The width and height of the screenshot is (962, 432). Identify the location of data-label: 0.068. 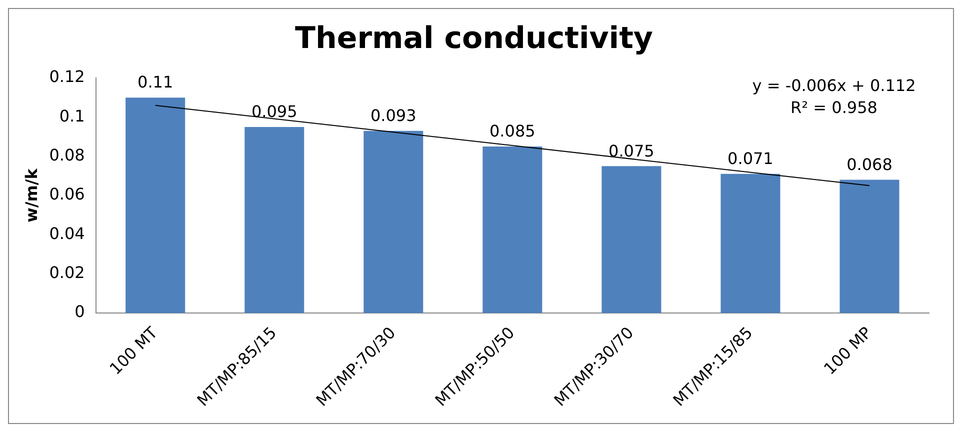
(869, 164).